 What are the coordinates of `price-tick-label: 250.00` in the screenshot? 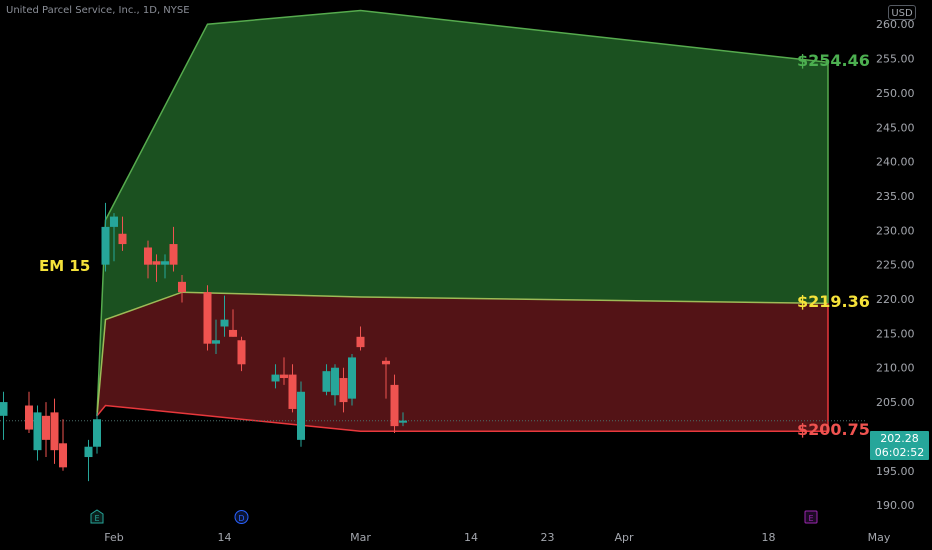 It's located at (895, 93).